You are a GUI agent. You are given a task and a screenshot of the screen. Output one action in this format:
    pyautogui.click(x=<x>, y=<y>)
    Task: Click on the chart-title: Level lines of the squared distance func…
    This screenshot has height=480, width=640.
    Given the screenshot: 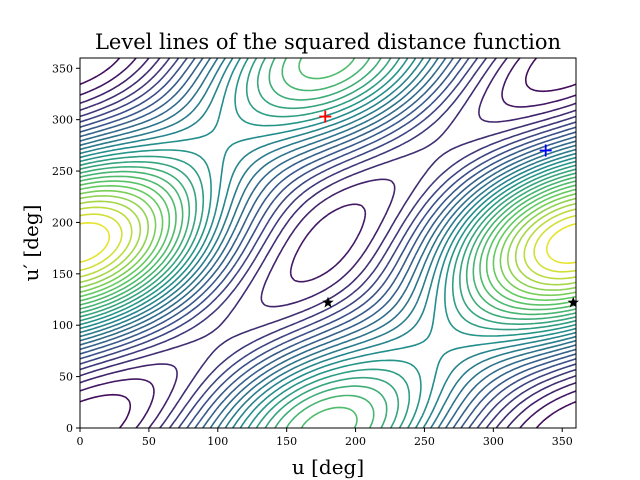 What is the action you would take?
    pyautogui.click(x=328, y=42)
    